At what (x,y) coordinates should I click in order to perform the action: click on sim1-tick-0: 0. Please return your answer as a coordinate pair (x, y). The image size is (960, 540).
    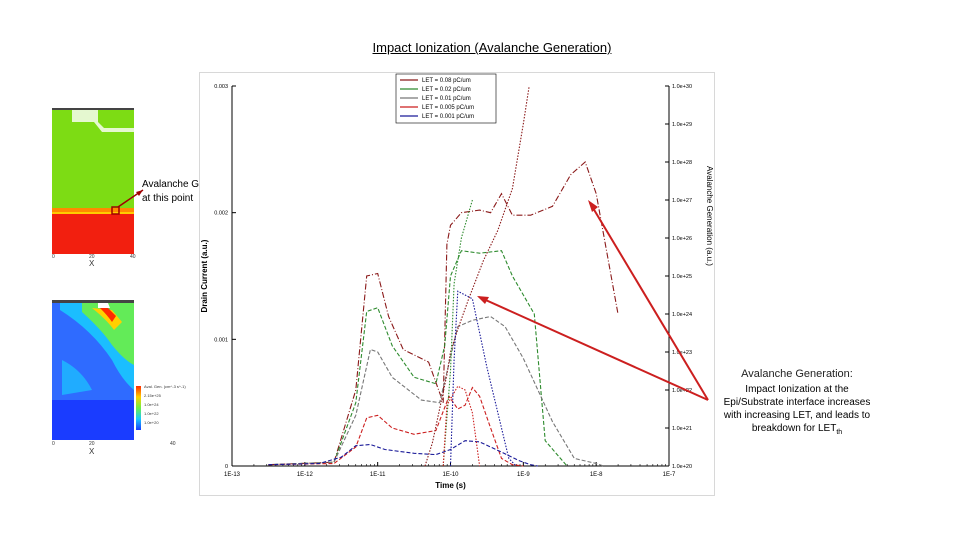
    Looking at the image, I should click on (53, 257).